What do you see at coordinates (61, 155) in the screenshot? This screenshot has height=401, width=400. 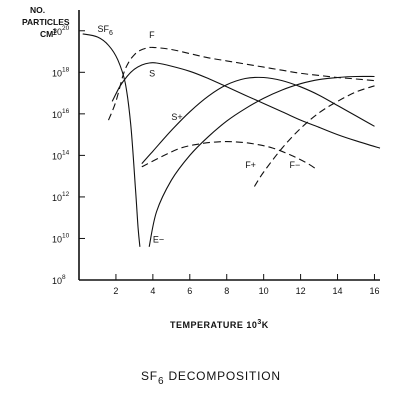 I see `y-tick-label: 1014` at bounding box center [61, 155].